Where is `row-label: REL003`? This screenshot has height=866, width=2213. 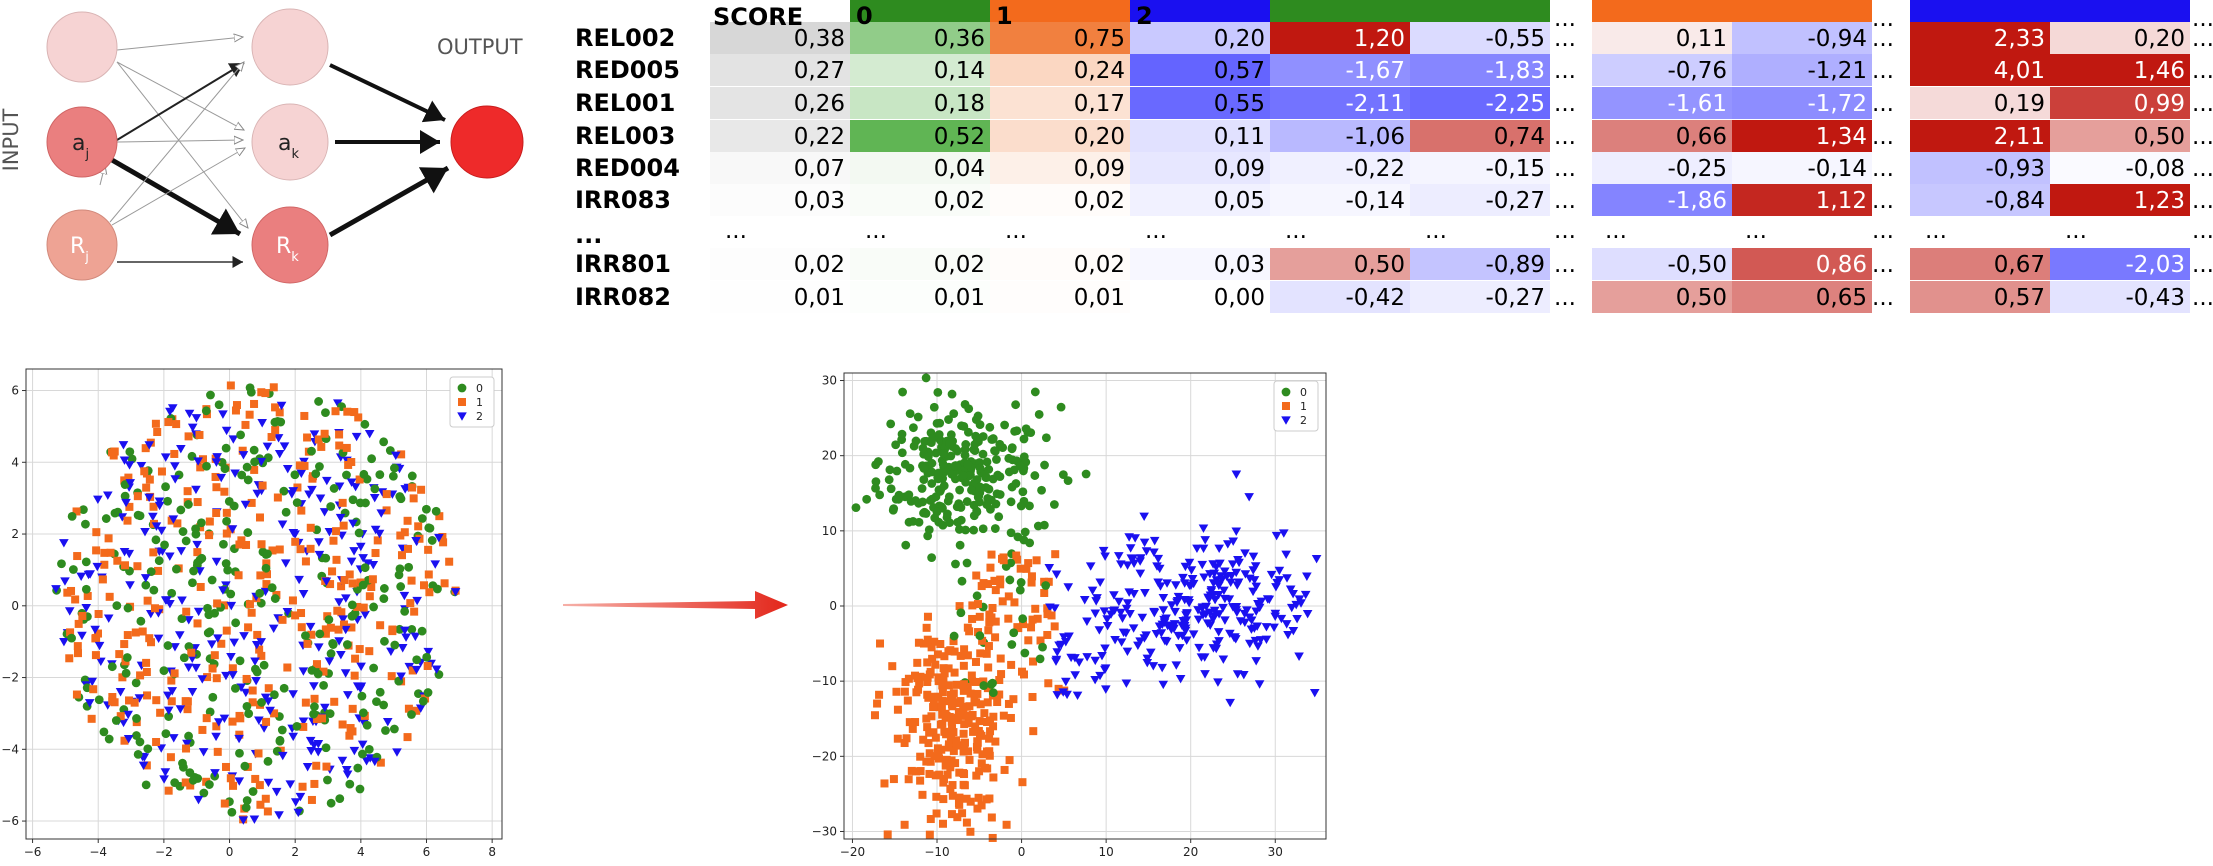
row-label: REL003 is located at coordinates (625, 136).